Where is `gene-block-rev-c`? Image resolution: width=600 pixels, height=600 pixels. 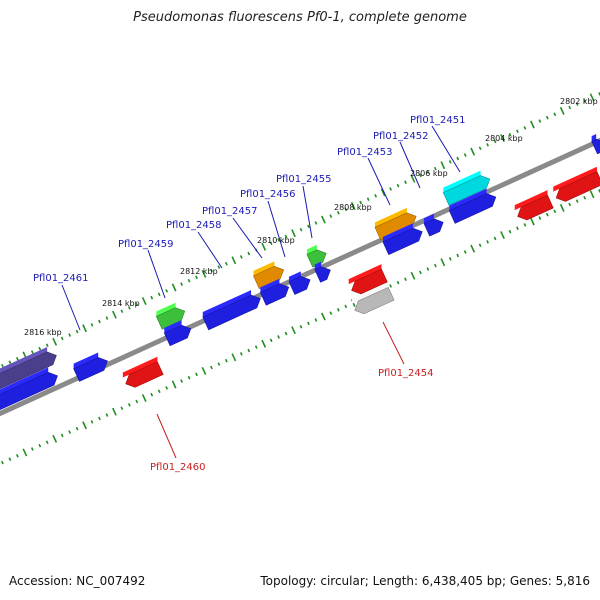 gene-block-rev-c is located at coordinates (576, 184).